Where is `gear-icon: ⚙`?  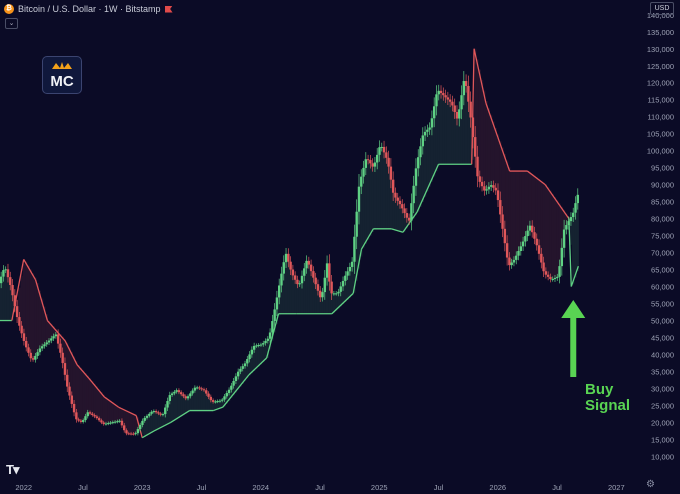 gear-icon: ⚙ is located at coordinates (650, 484).